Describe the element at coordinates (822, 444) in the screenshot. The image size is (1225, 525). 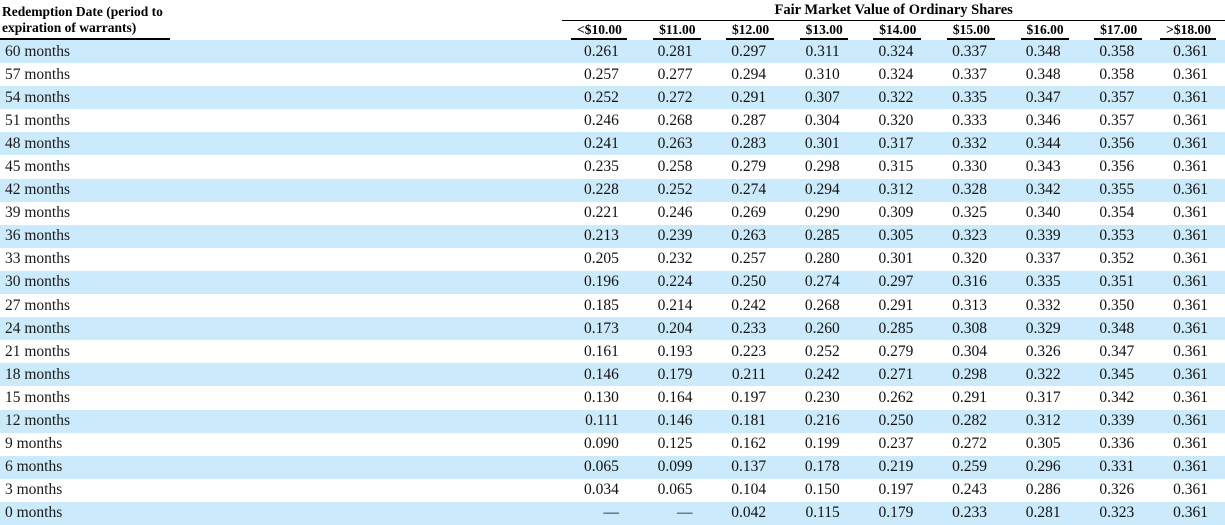
I see `value-cell: 0.199` at that location.